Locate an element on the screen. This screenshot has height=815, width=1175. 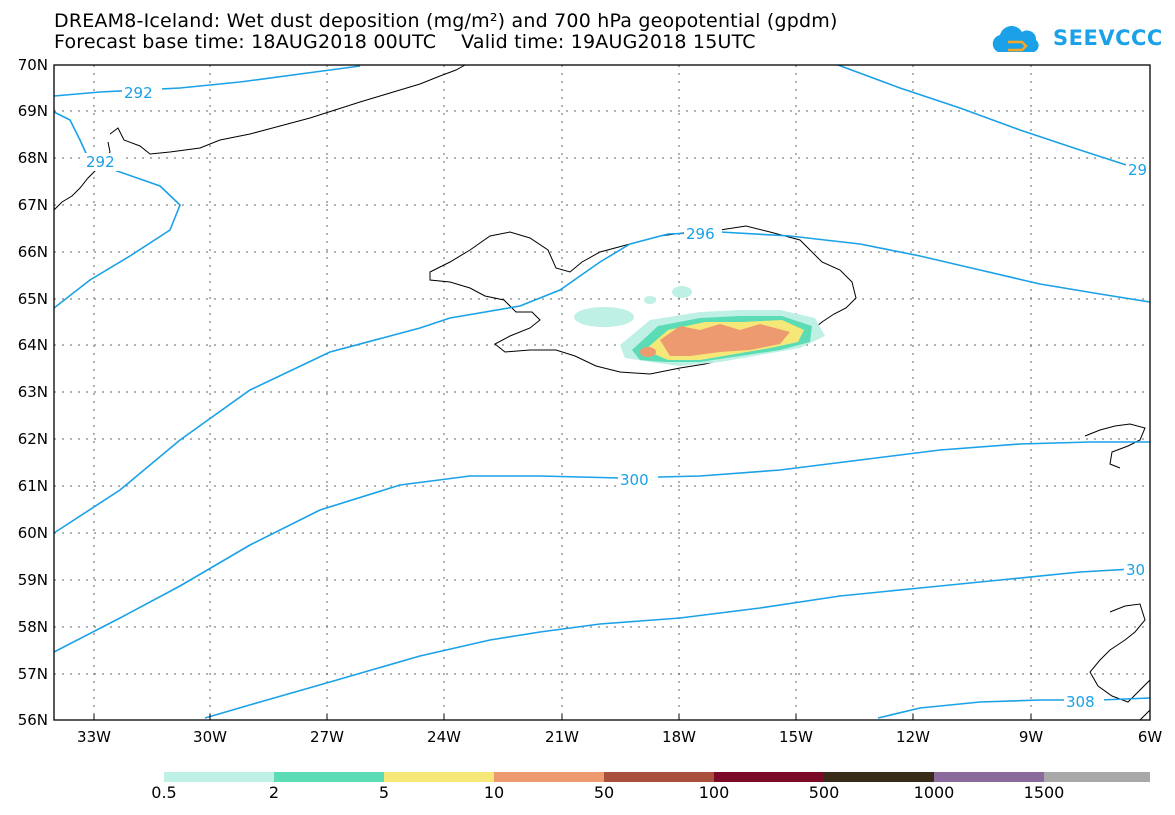
contour-label-300: 300 is located at coordinates (634, 480).